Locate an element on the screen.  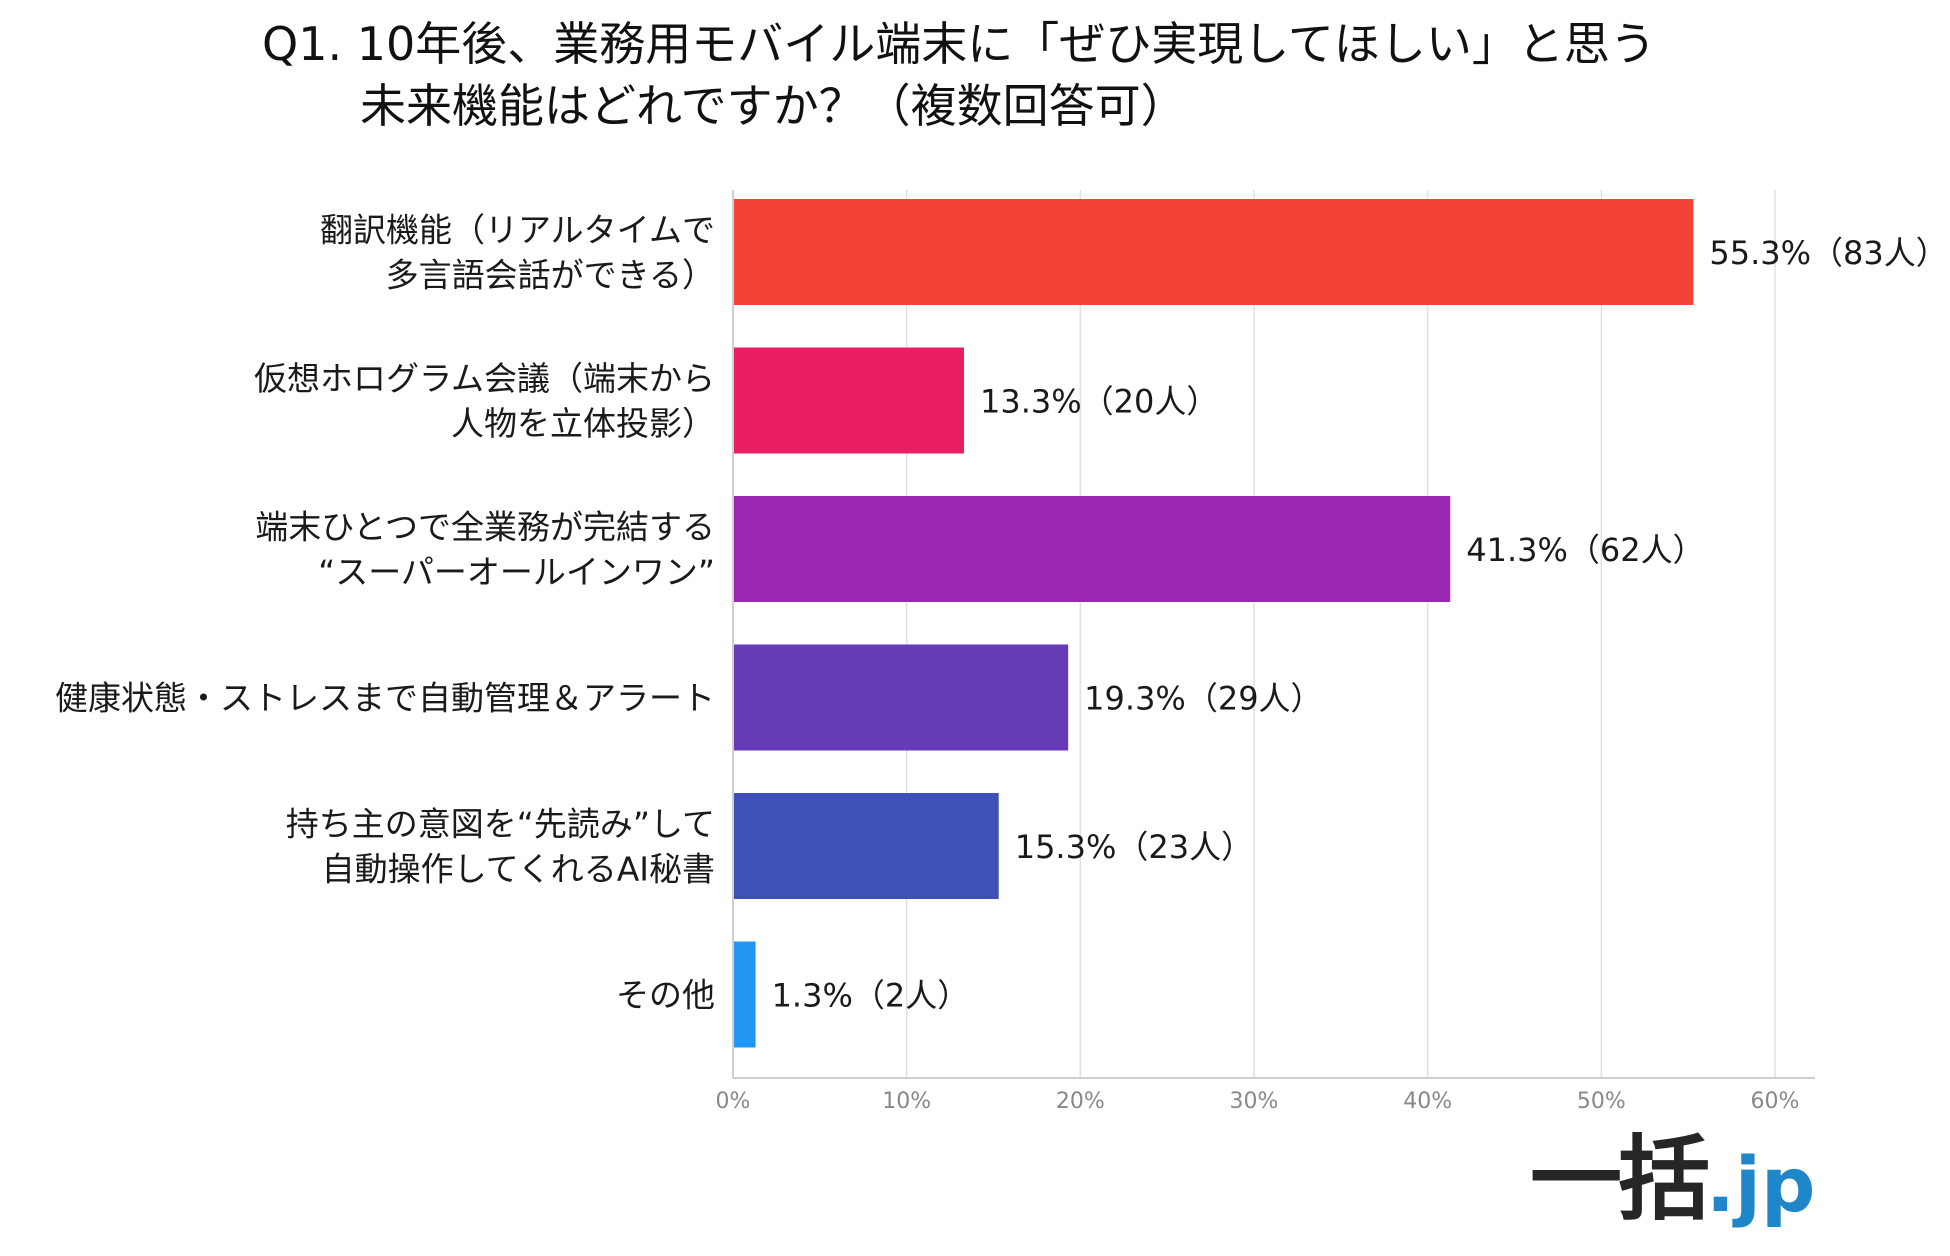
x-tick-label: 50% is located at coordinates (1601, 1101).